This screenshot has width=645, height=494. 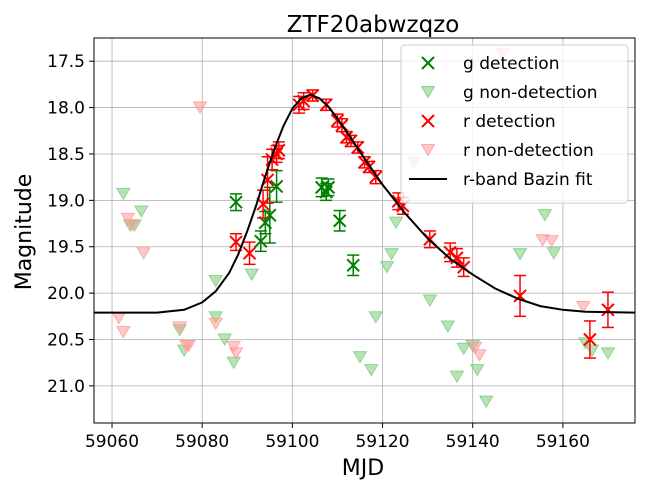 What do you see at coordinates (473, 442) in the screenshot?
I see `x-tick-label: 59140` at bounding box center [473, 442].